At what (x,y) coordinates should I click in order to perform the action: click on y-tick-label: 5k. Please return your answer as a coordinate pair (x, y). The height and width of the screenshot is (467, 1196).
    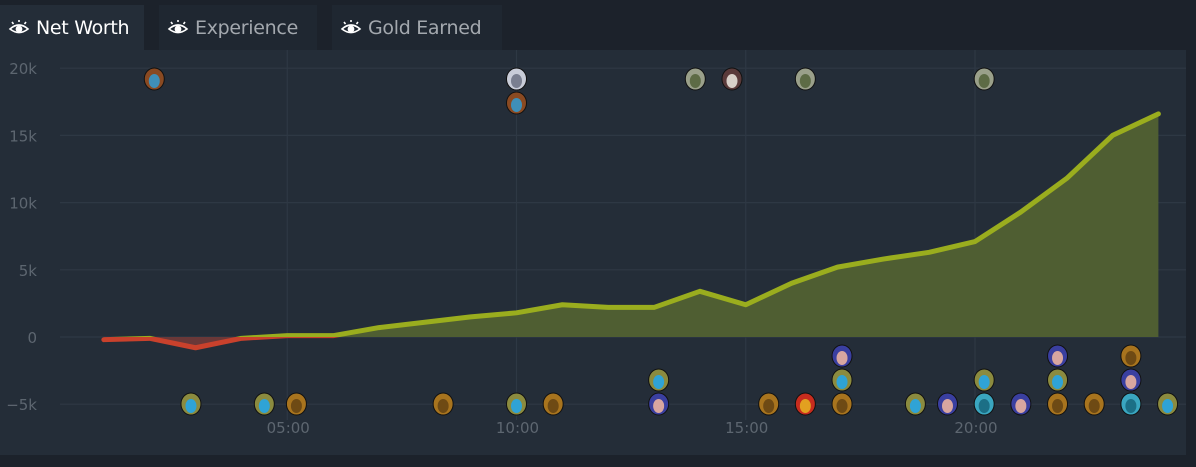
    Looking at the image, I should click on (28, 271).